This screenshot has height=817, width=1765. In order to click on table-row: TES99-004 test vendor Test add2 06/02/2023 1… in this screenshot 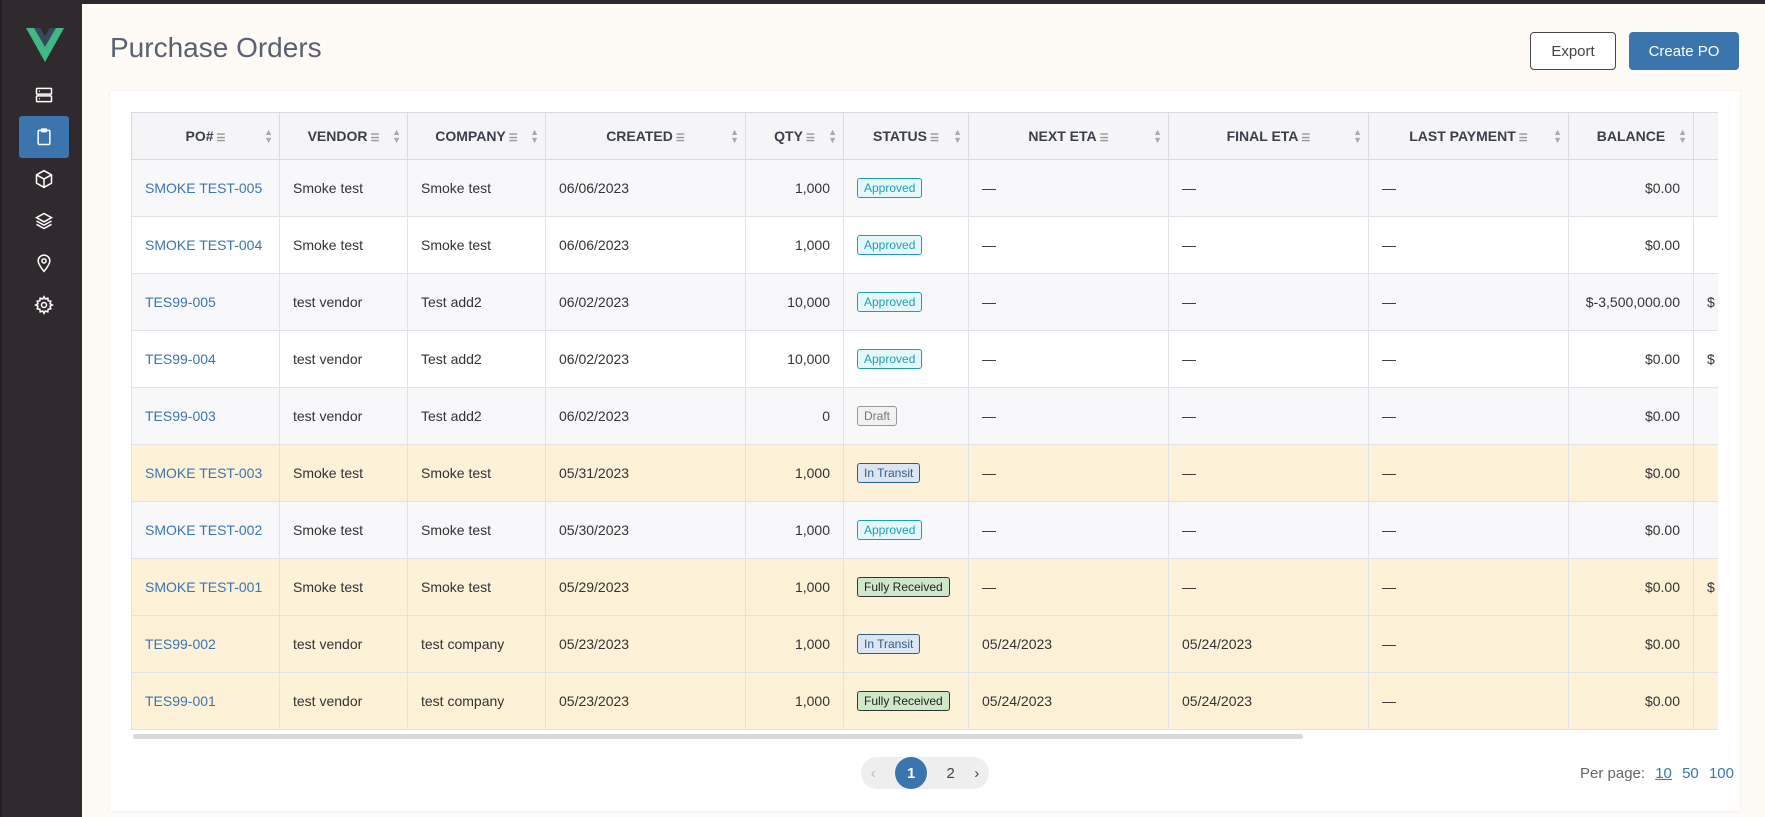, I will do `click(924, 359)`.